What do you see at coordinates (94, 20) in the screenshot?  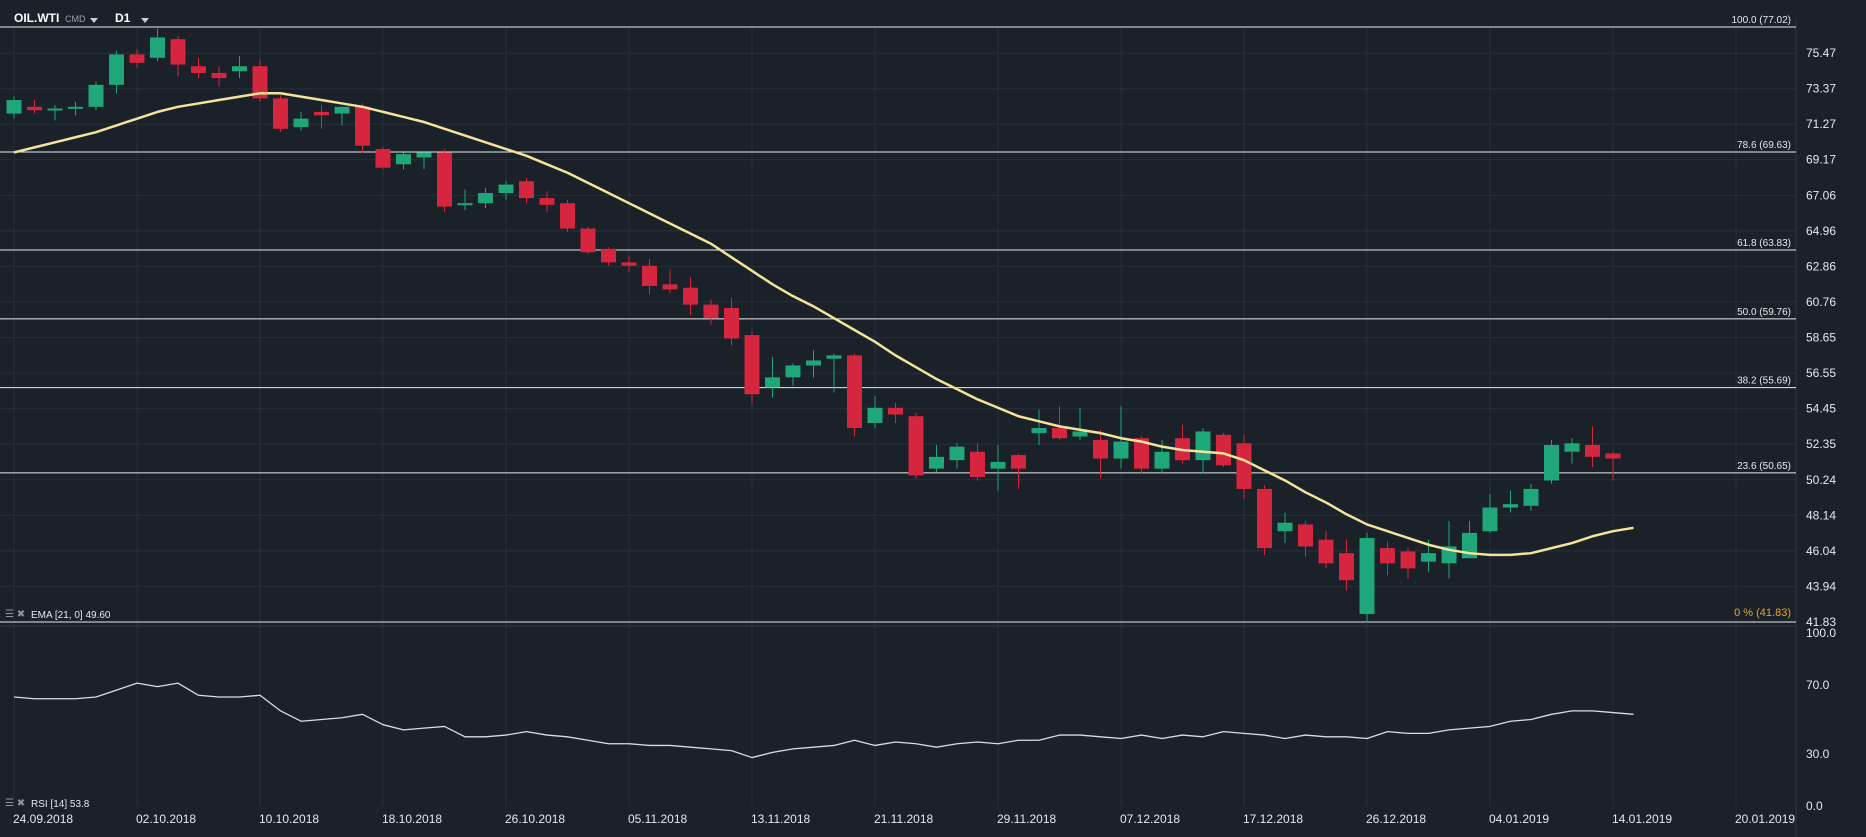 I see `instrument-type-chevron-down-icon` at bounding box center [94, 20].